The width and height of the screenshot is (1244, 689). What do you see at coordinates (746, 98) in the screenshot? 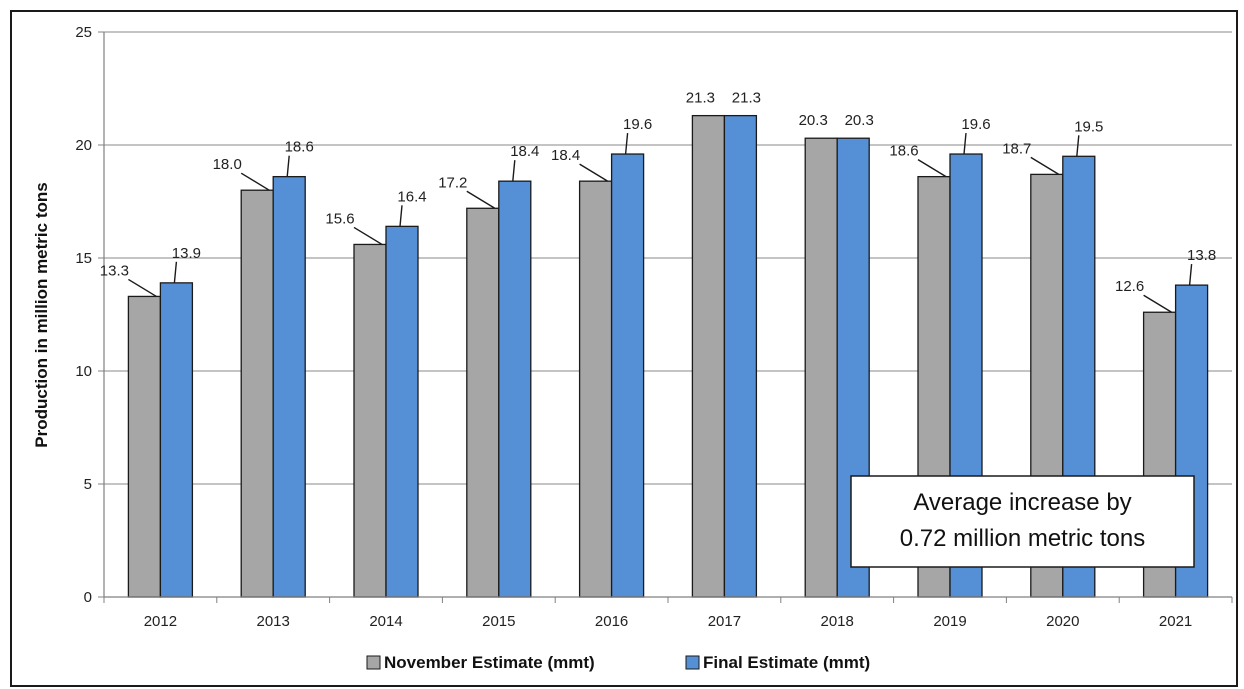
I see `data-label-final-2017: 21.3` at bounding box center [746, 98].